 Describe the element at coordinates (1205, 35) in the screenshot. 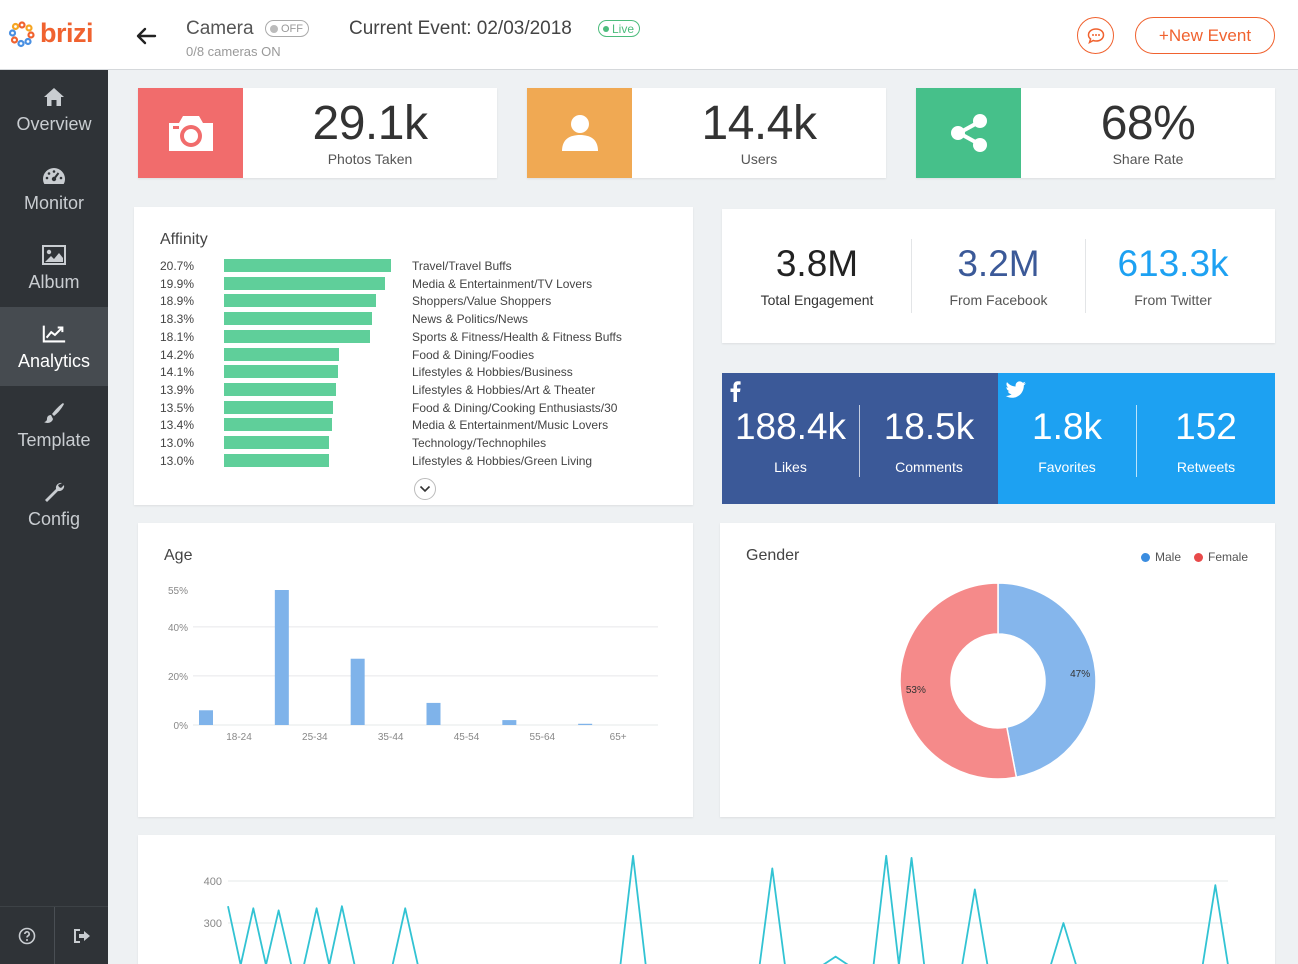

I see `new-event-button: +New Event` at that location.